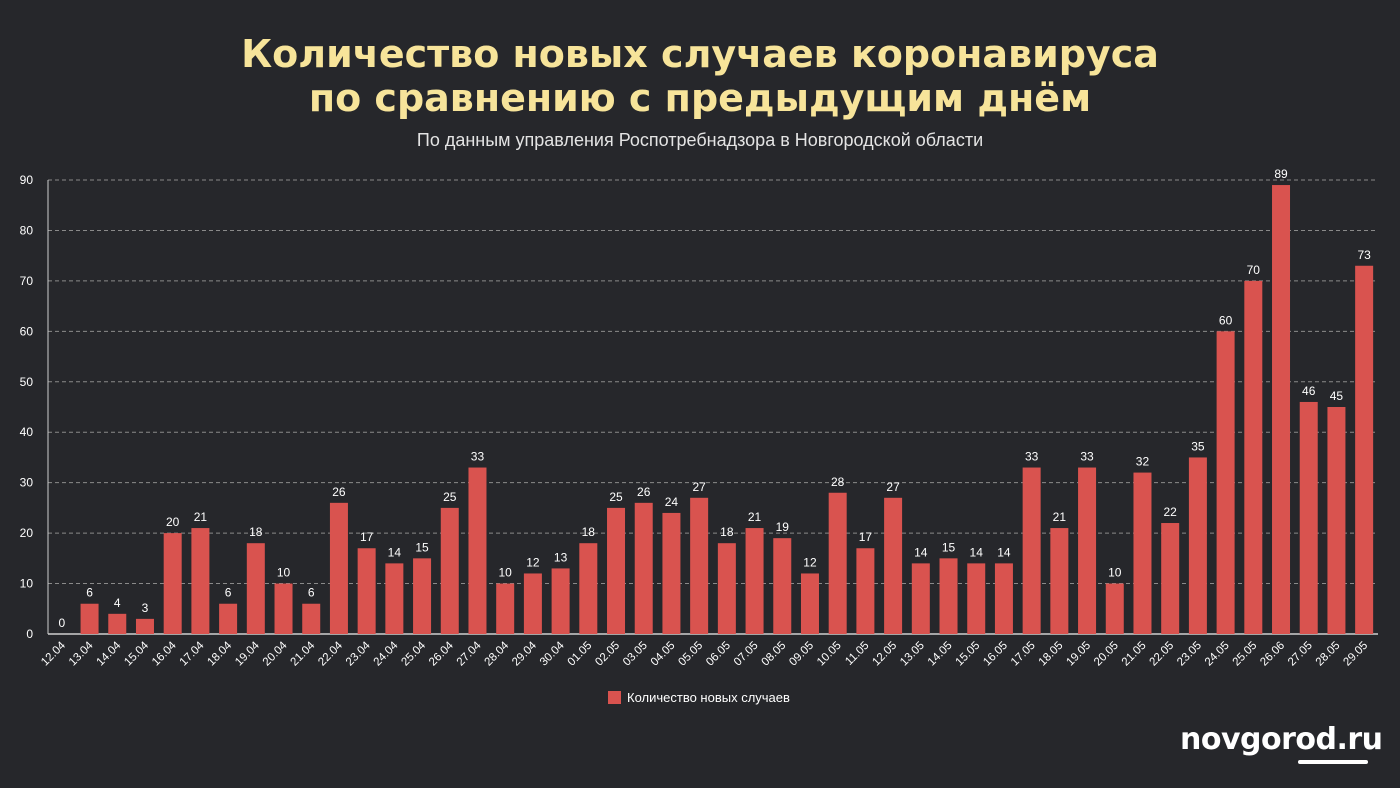 Image resolution: width=1400 pixels, height=788 pixels. What do you see at coordinates (838, 482) in the screenshot?
I see `data-label: 28` at bounding box center [838, 482].